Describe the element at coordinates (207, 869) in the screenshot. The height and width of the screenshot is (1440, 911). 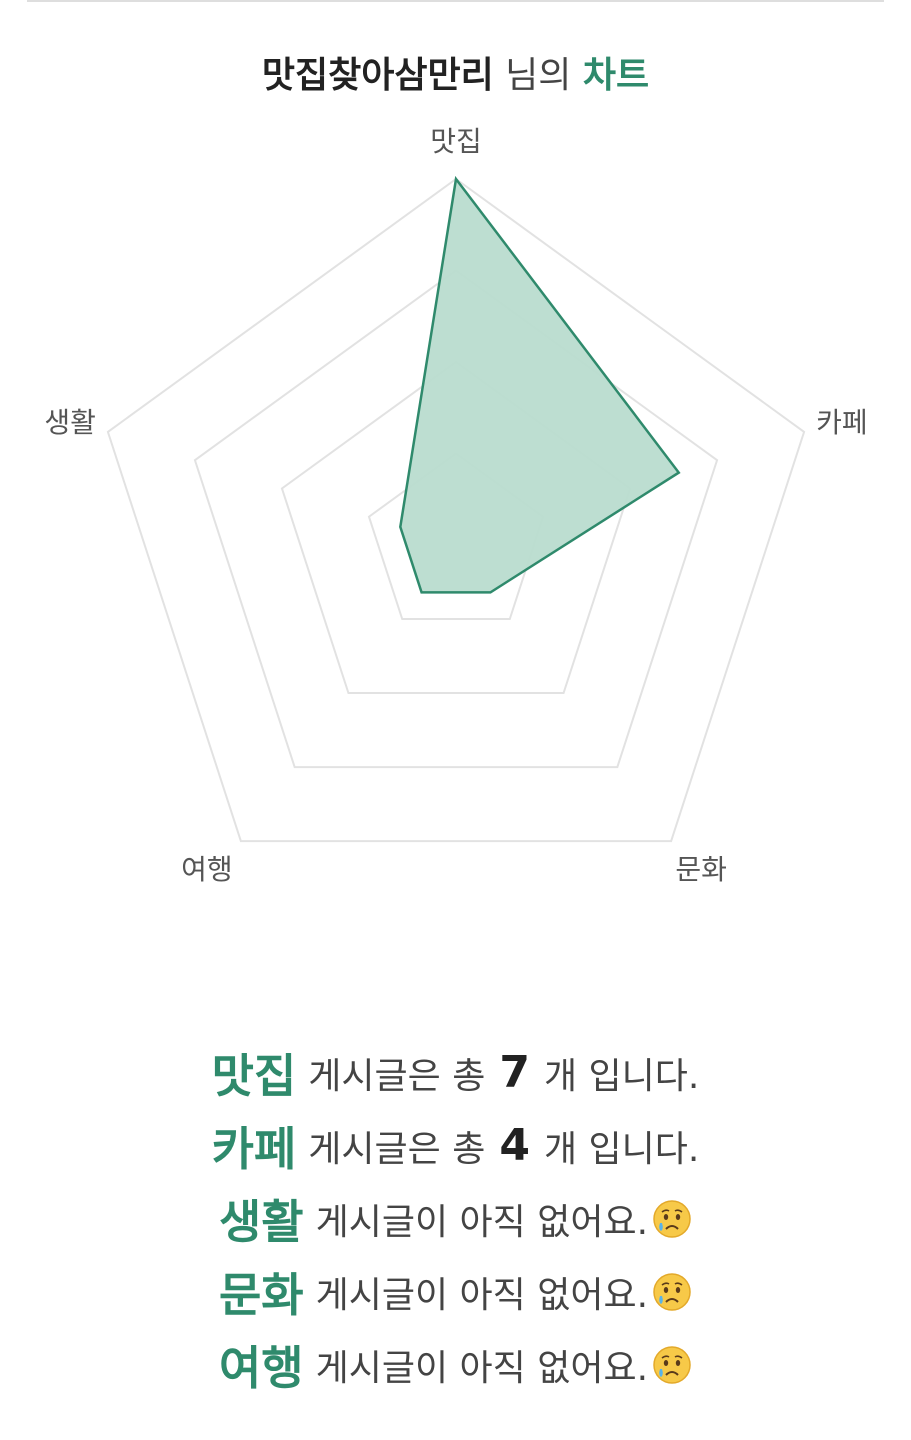
I see `radar-axis-label-3: 여행` at that location.